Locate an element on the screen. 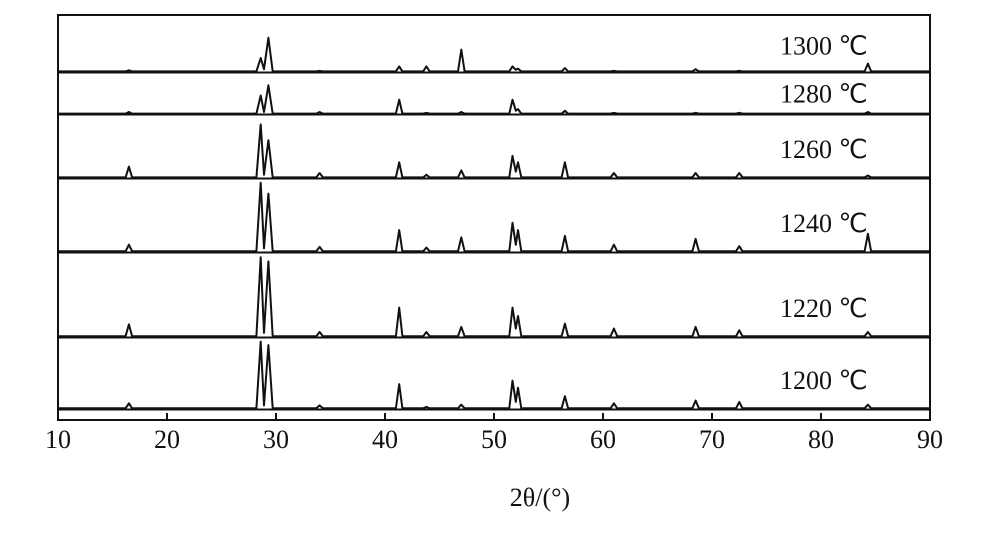 The image size is (1000, 540). x-tick-label: 50 is located at coordinates (494, 439).